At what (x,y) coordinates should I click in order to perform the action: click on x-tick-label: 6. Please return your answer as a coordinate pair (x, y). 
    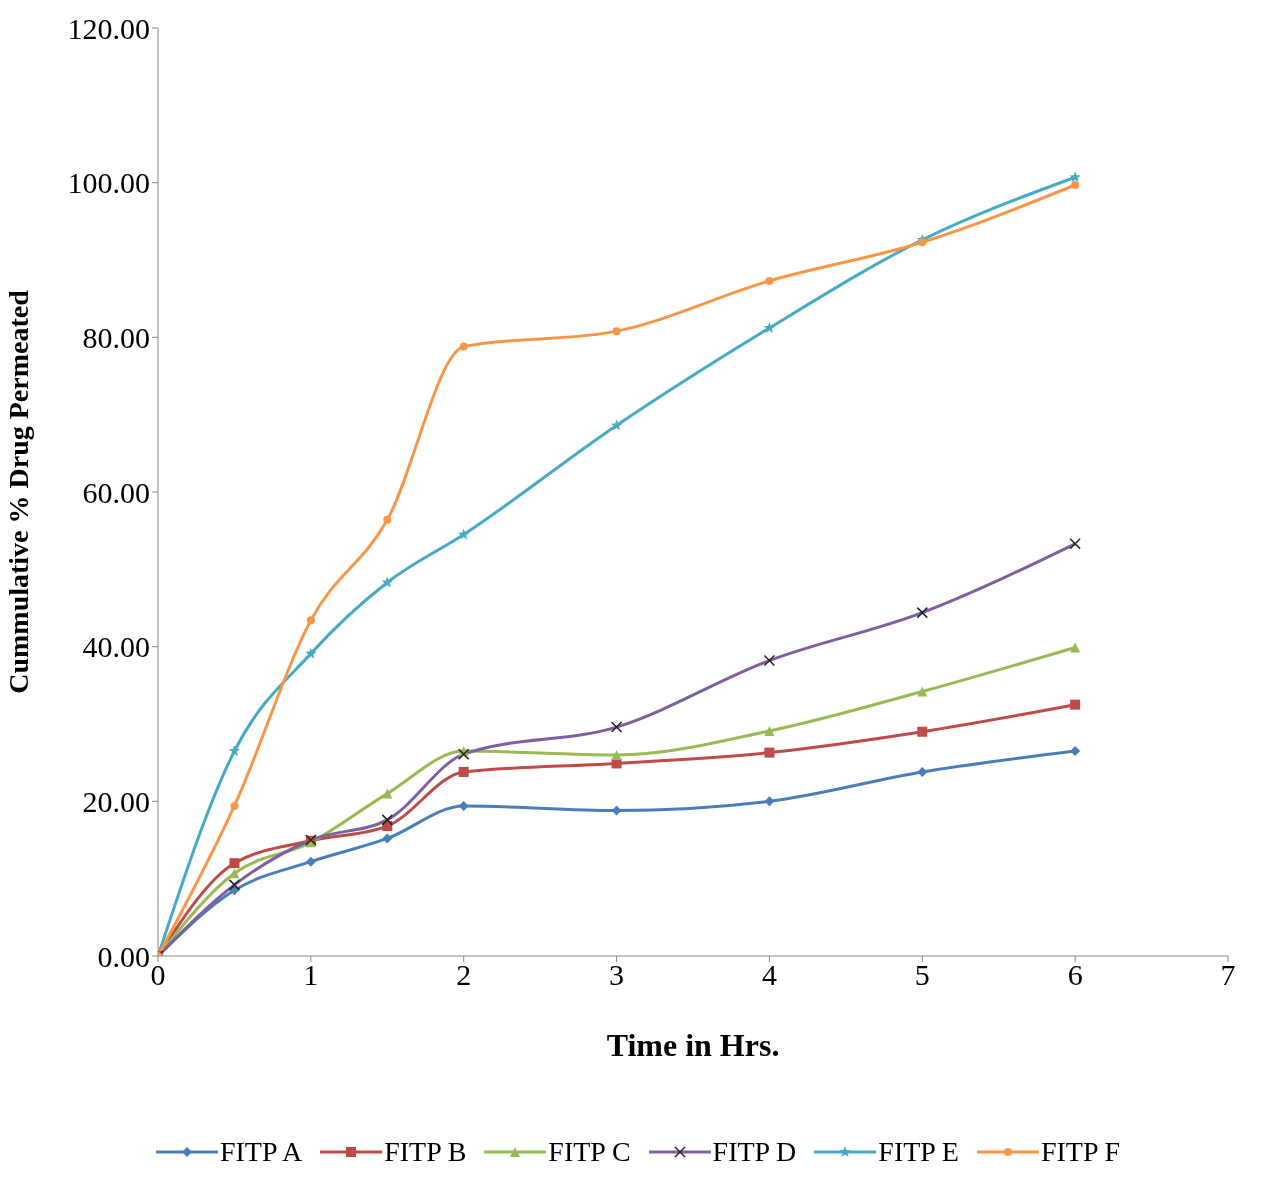
    Looking at the image, I should click on (1075, 975).